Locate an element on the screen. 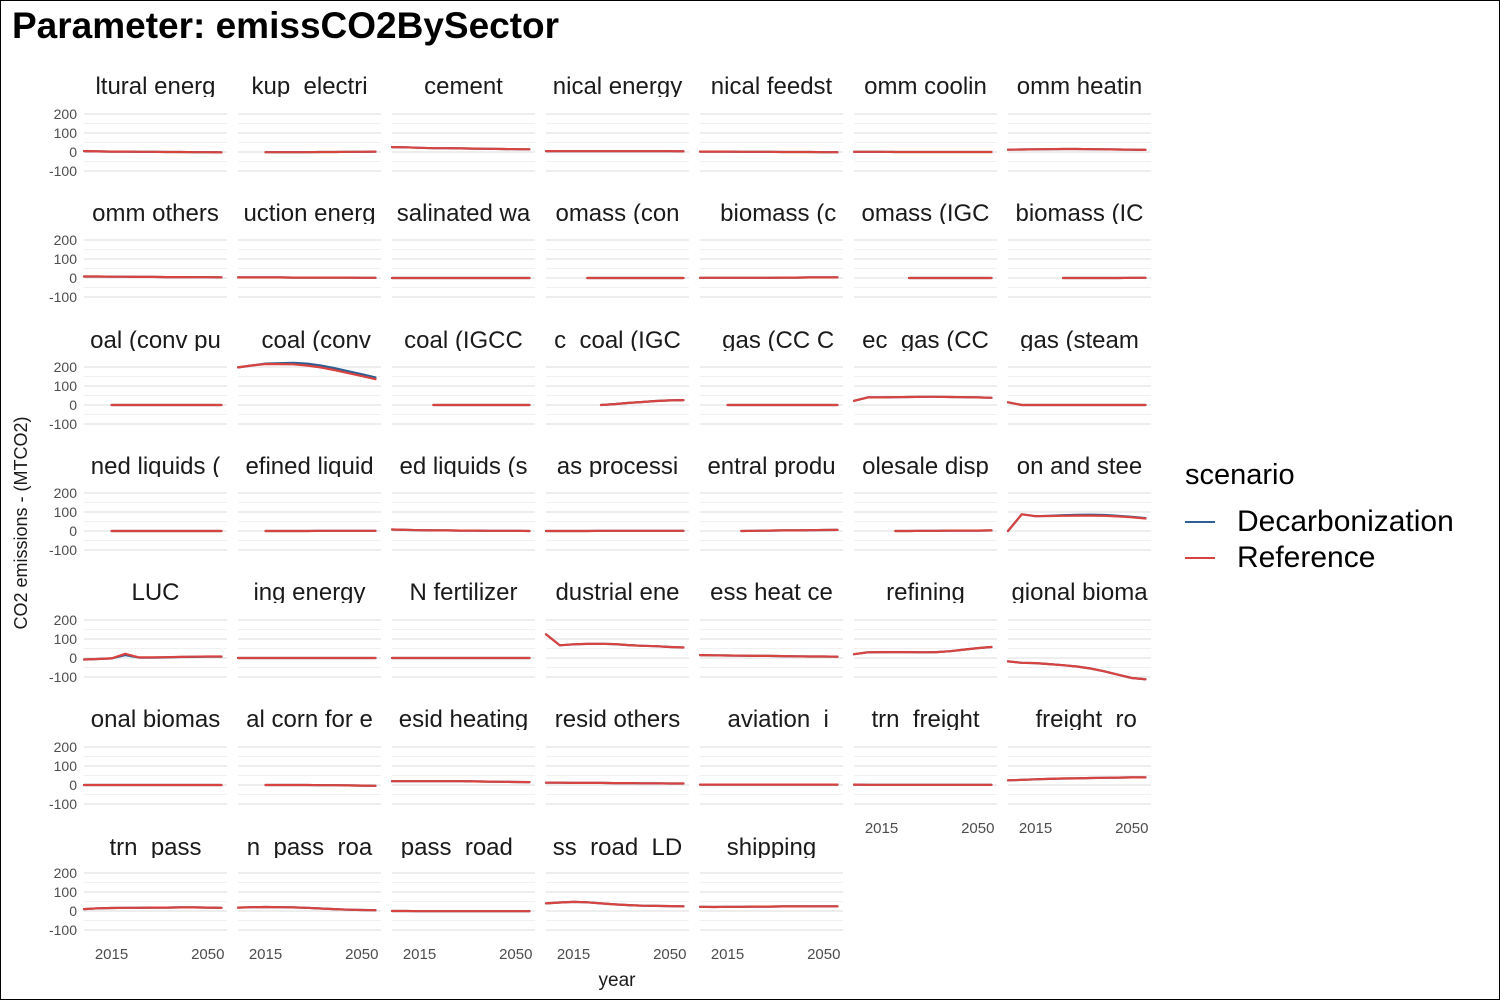 This screenshot has height=1000, width=1500. facet-panel: biomass (IC is located at coordinates (1079, 249).